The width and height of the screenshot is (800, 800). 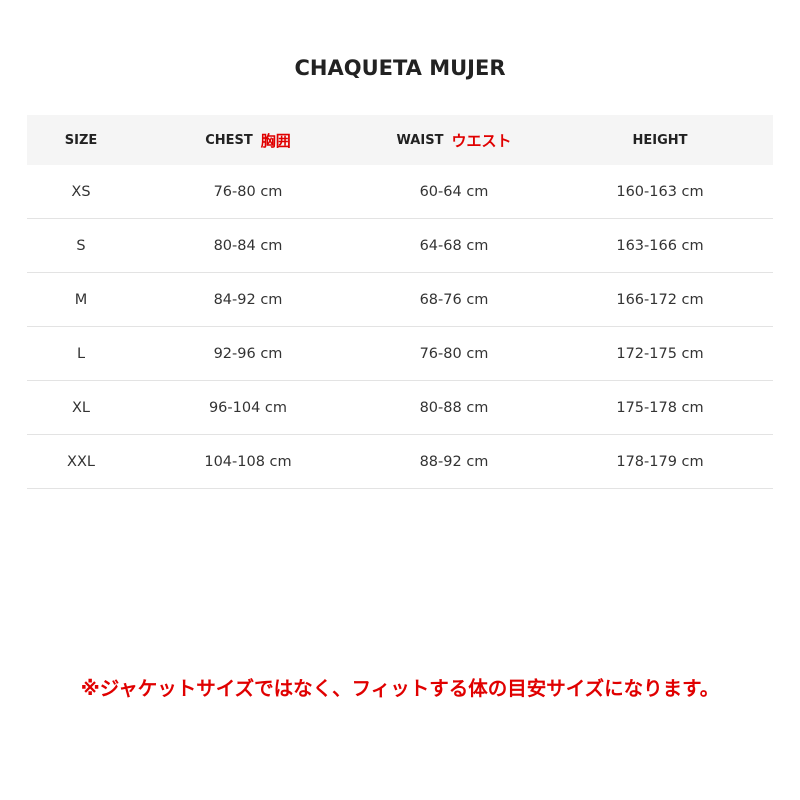 I want to click on cell-height: 163-166 cm, so click(x=660, y=245).